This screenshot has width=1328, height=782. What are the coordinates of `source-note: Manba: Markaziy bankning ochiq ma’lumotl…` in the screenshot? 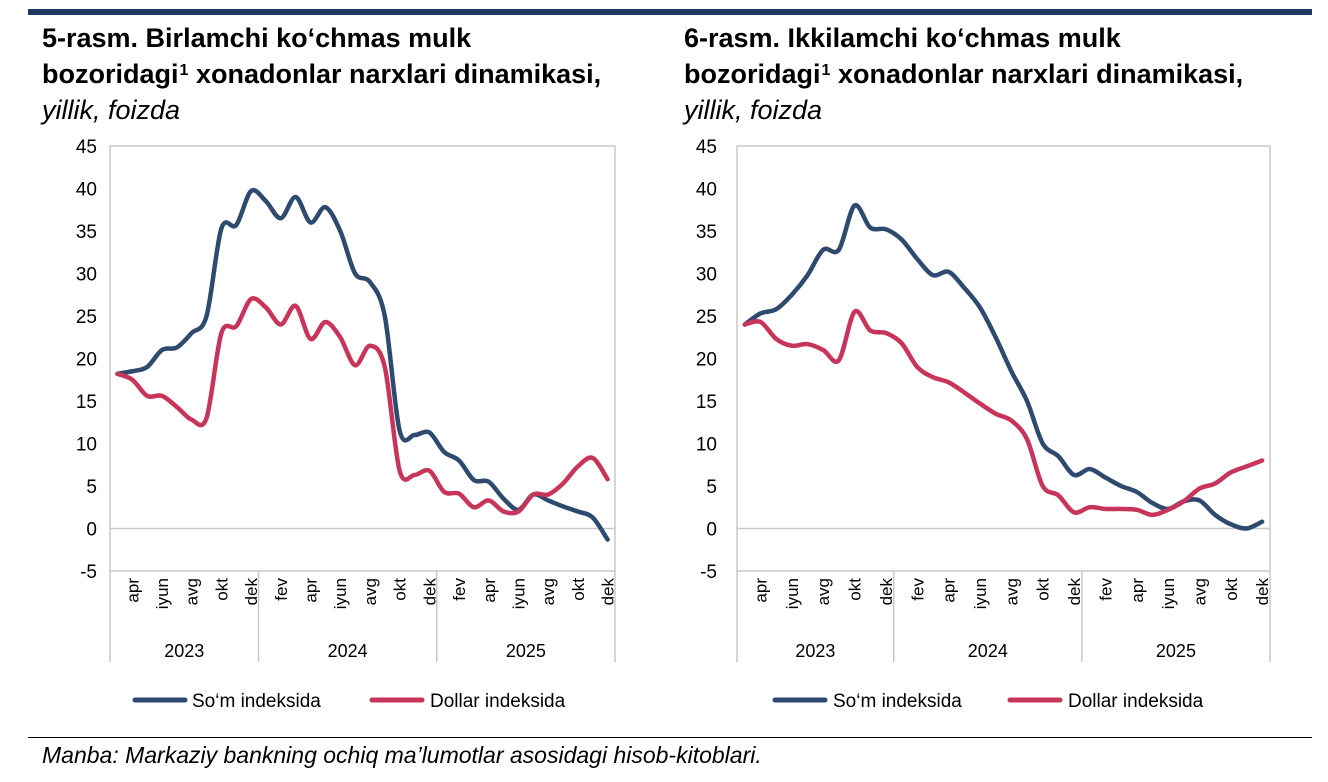 It's located at (402, 755).